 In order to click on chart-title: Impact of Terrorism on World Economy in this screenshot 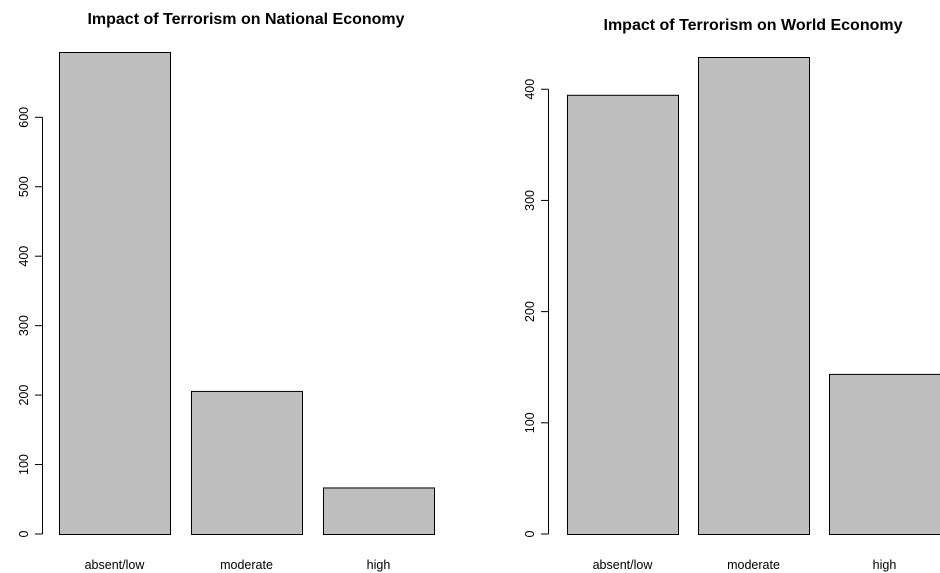, I will do `click(753, 25)`.